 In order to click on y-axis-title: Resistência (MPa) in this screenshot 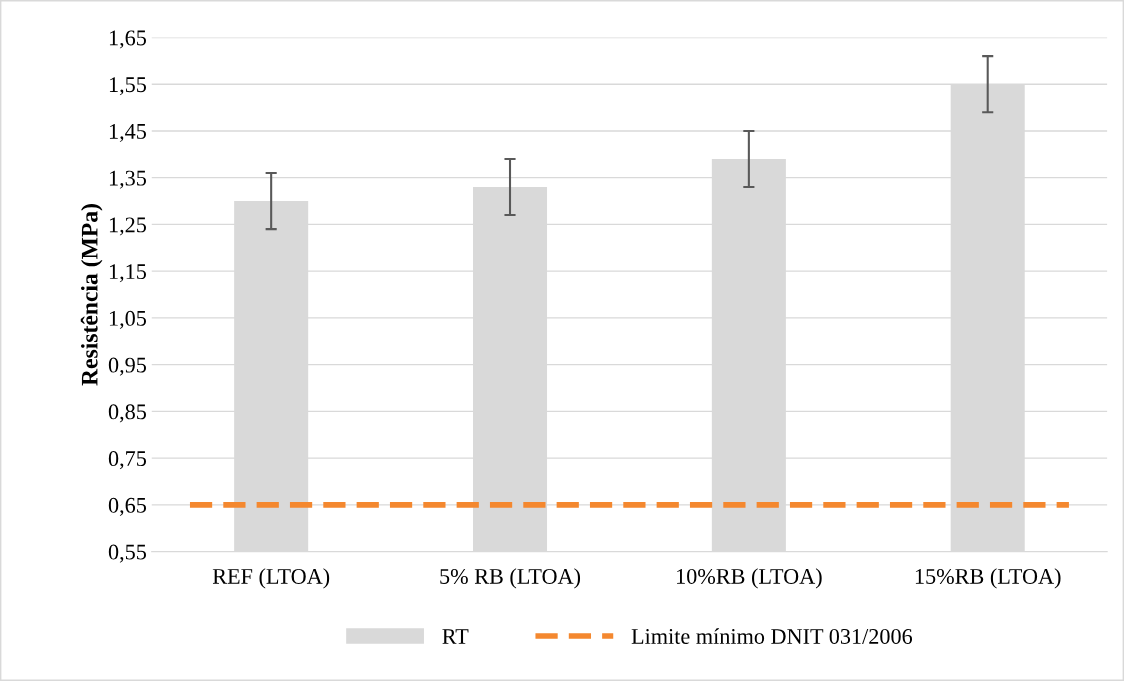, I will do `click(91, 295)`.